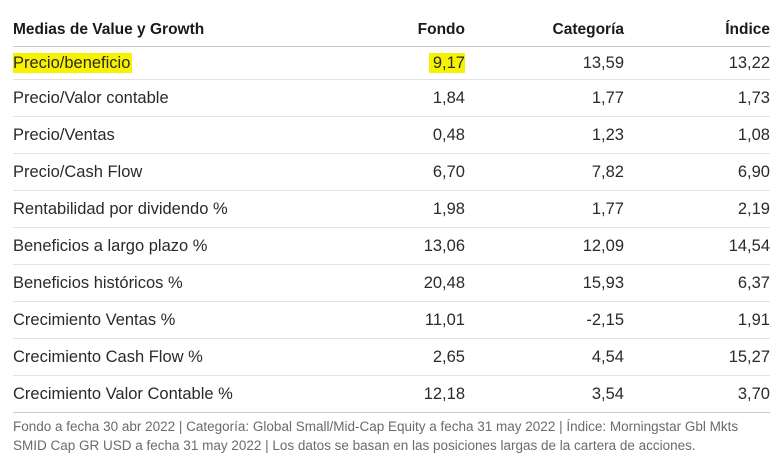 This screenshot has height=467, width=783. Describe the element at coordinates (173, 135) in the screenshot. I see `row-label: Precio/Ventas` at that location.